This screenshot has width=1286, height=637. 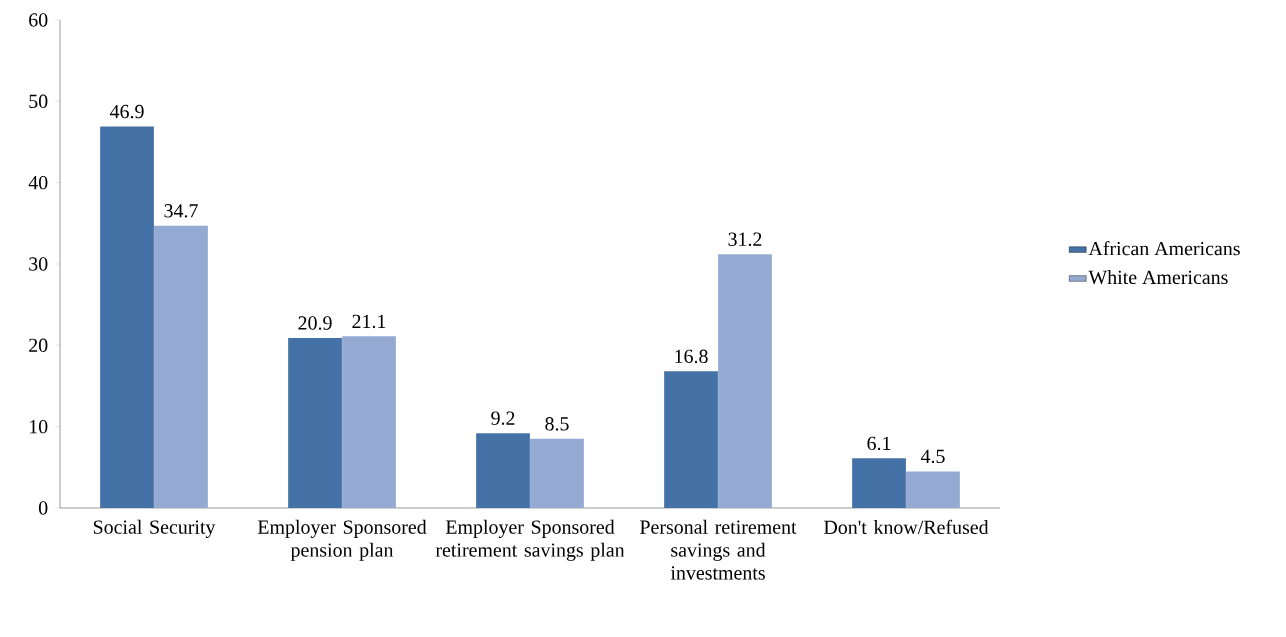 I want to click on x-tick-label: Employer Sponsored pension plan, so click(x=342, y=540).